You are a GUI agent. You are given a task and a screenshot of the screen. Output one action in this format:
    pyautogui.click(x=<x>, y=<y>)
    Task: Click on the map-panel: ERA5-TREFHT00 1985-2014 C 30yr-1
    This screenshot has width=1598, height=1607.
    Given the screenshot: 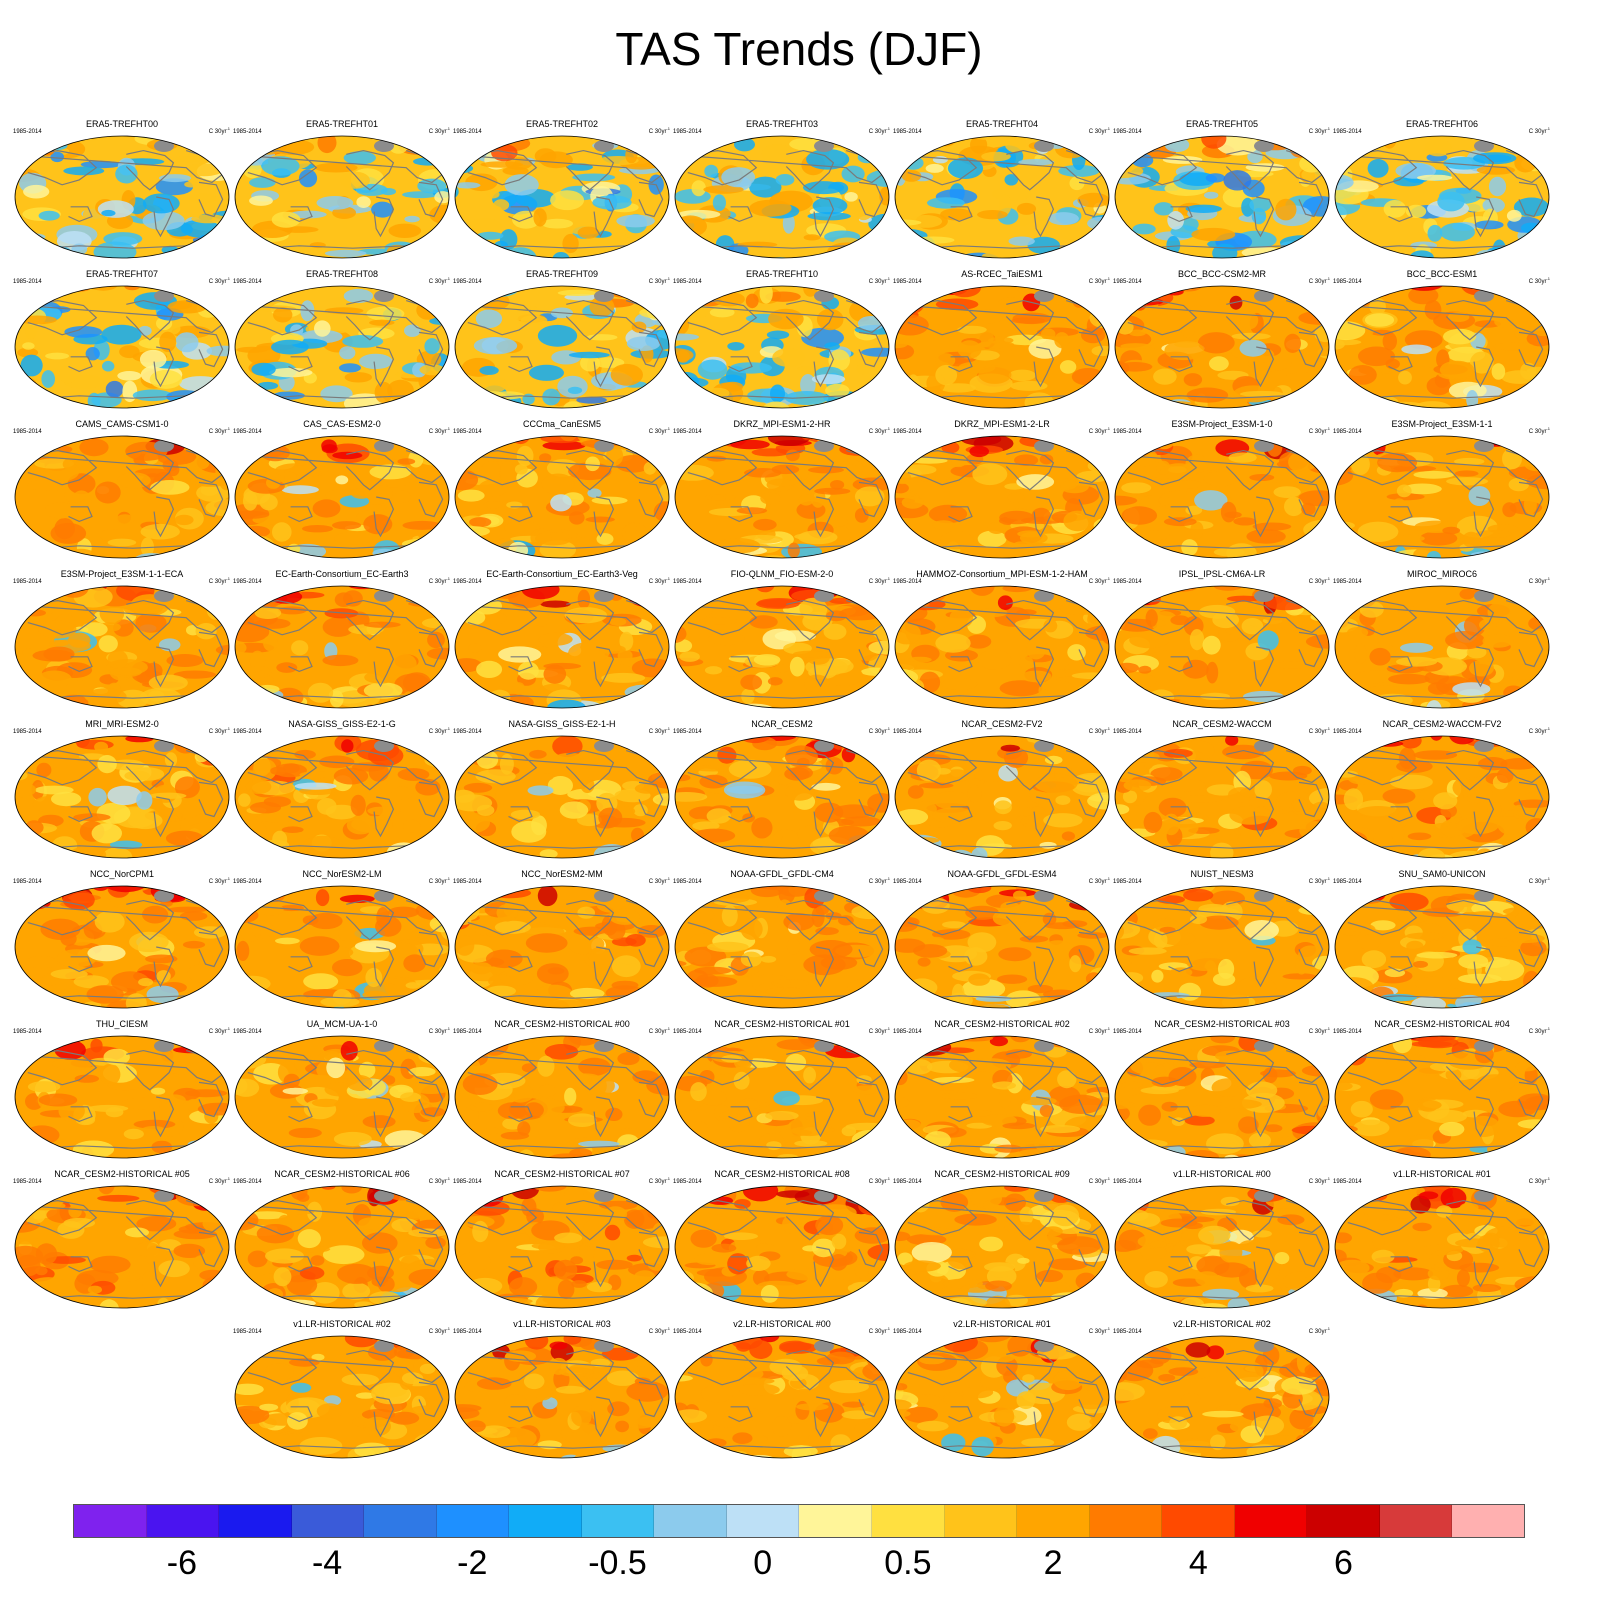 What is the action you would take?
    pyautogui.click(x=122, y=194)
    